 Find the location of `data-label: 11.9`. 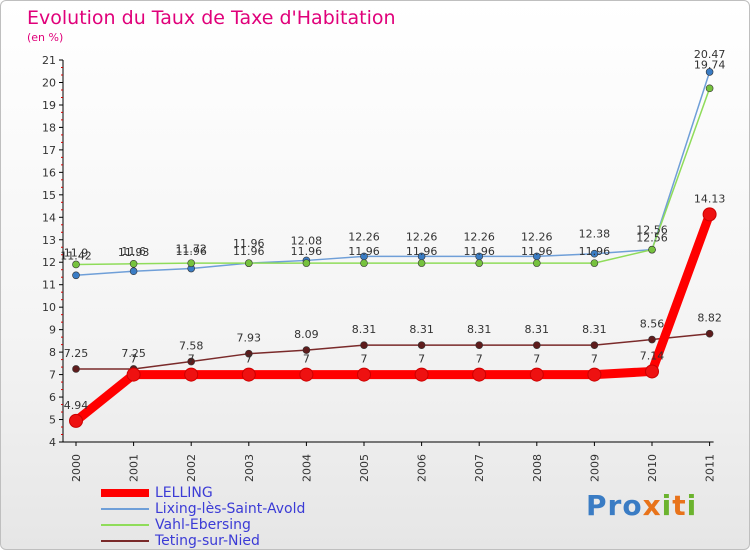

data-label: 11.9 is located at coordinates (76, 252).